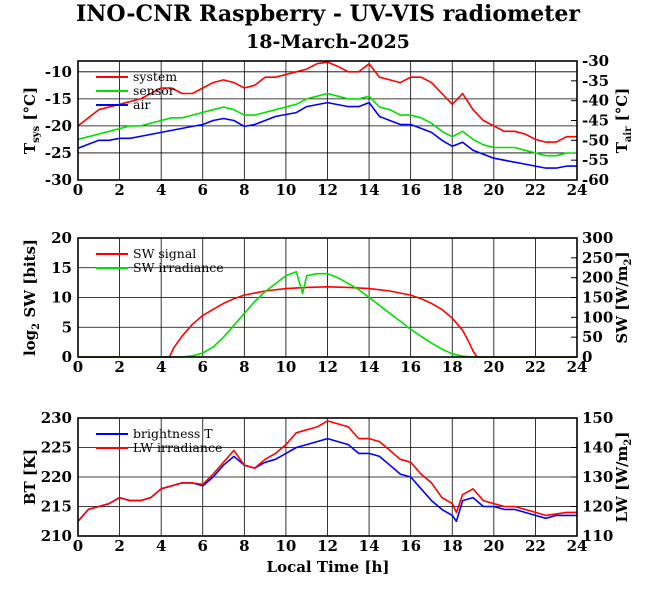 The width and height of the screenshot is (660, 595). I want to click on legend-label: sensor, so click(154, 90).